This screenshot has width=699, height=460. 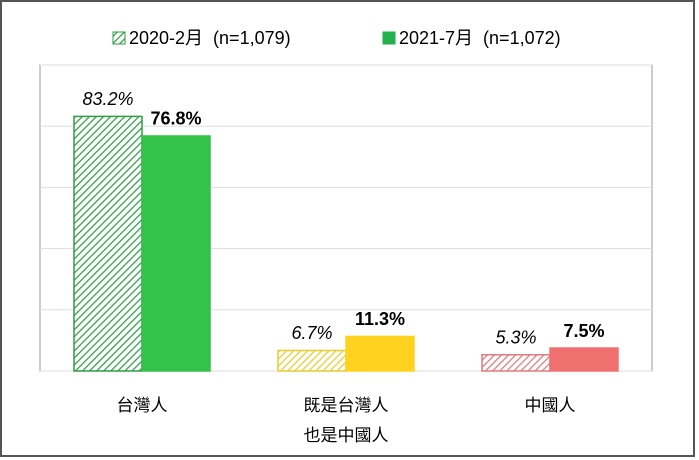 I want to click on data-label: 5.3%, so click(x=515, y=338).